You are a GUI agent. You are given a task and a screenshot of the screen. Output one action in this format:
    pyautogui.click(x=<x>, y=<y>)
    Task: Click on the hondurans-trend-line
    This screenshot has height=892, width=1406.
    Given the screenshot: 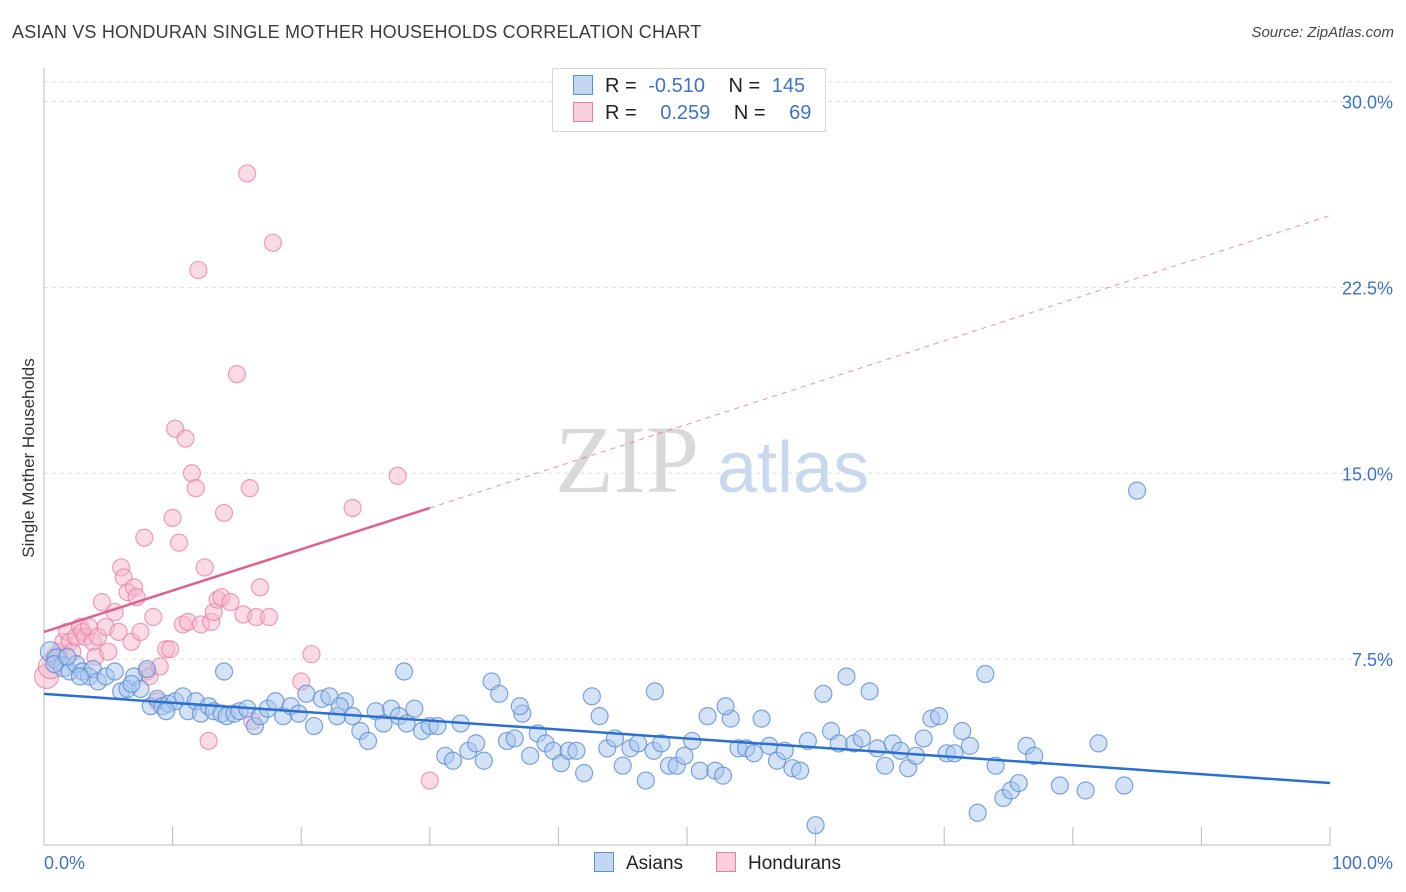 What is the action you would take?
    pyautogui.click(x=237, y=570)
    